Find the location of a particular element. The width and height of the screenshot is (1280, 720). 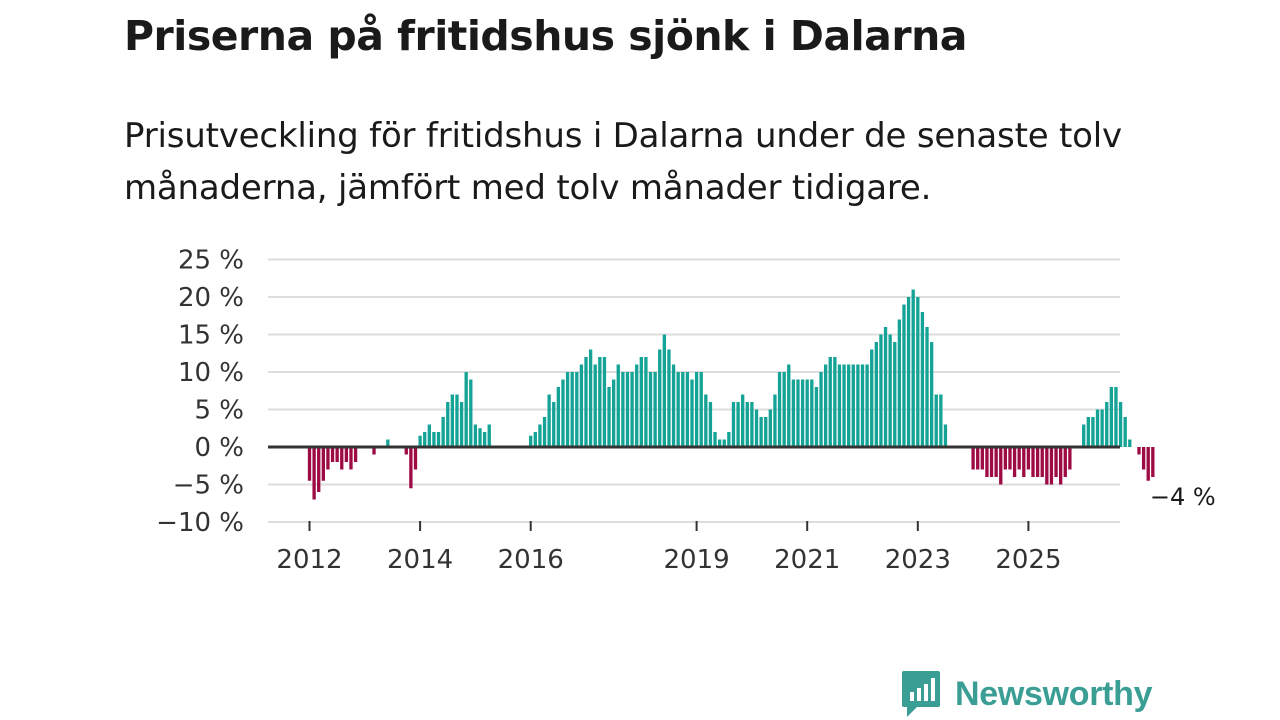

brand-name: Newsworthy is located at coordinates (1054, 693).